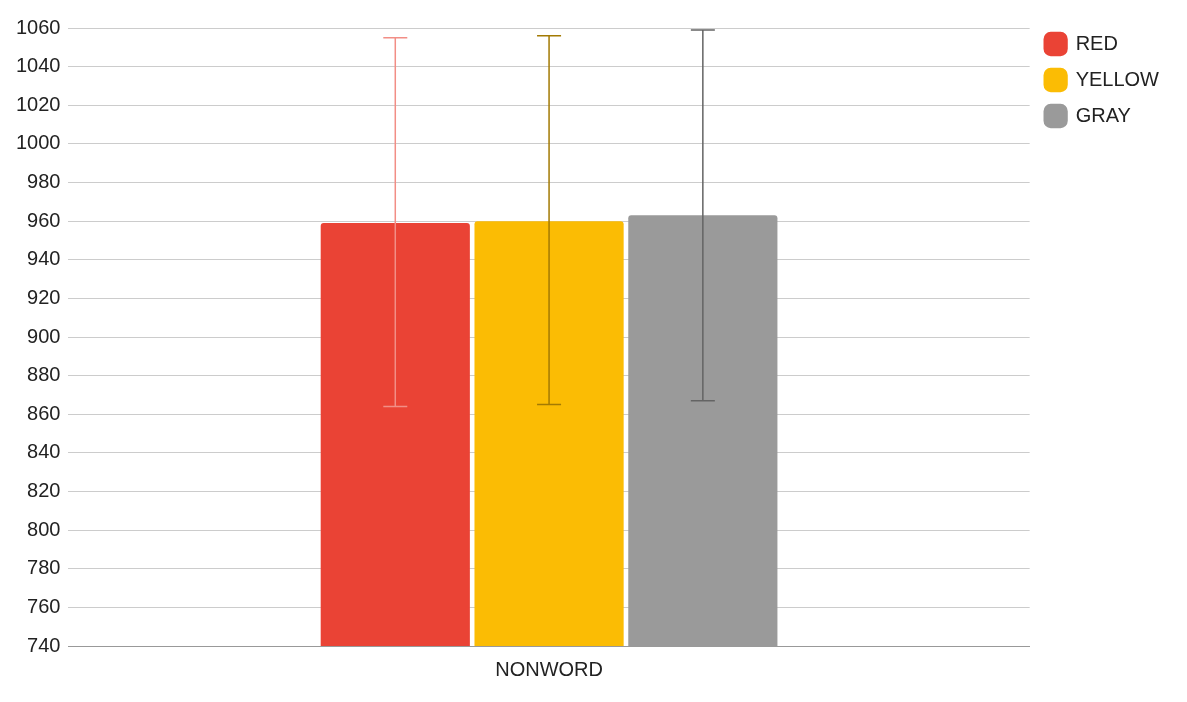 The image size is (1187, 702). I want to click on y-tick-label: 1020, so click(38, 103).